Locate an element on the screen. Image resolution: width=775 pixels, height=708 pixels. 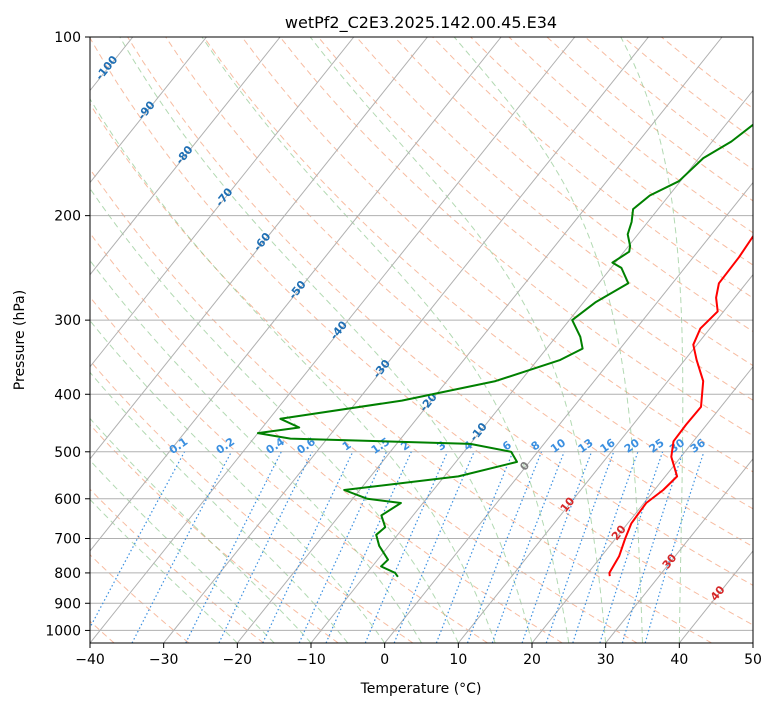
mixing-ratio-label: 0.1 is located at coordinates (178, 446).